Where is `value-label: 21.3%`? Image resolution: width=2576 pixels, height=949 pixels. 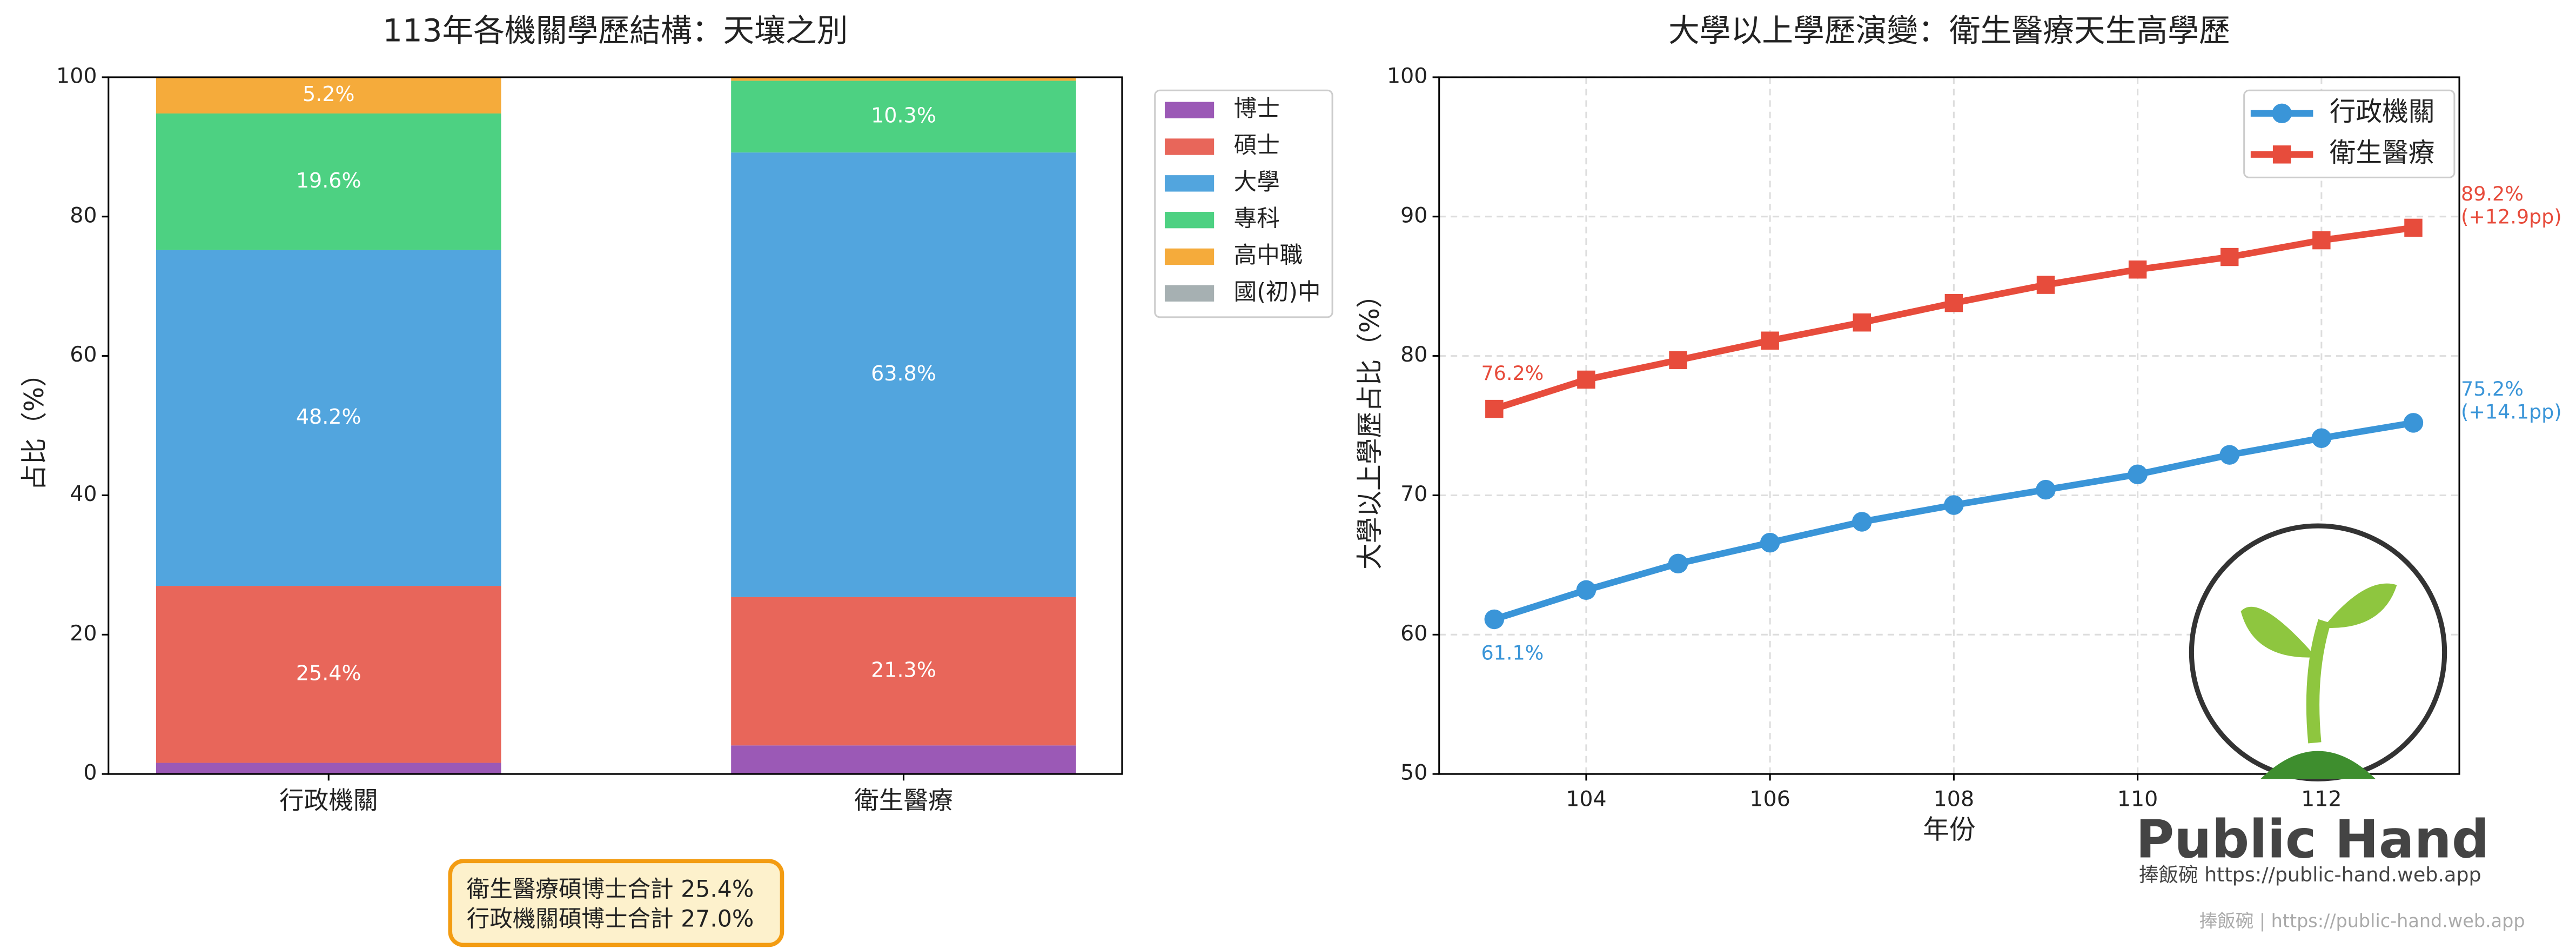 value-label: 21.3% is located at coordinates (904, 670).